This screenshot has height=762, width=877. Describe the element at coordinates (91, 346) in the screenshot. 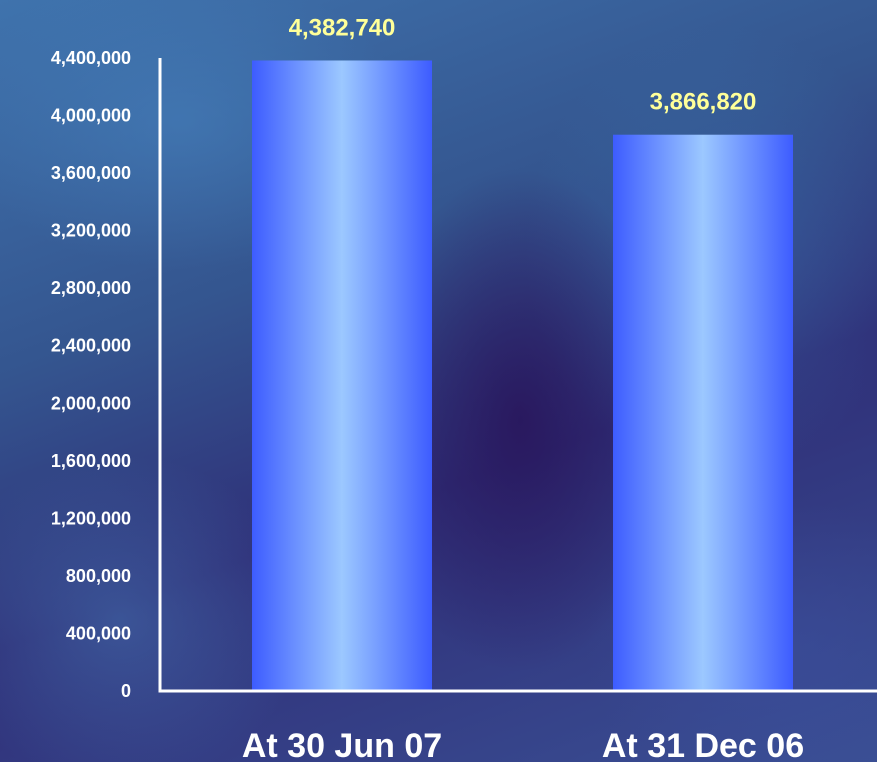

I see `y-tick-label: 2,400,000` at that location.